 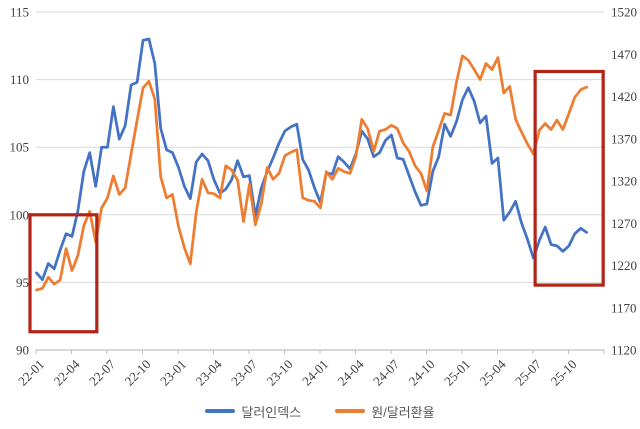 What do you see at coordinates (67, 372) in the screenshot?
I see `x-axis-tick-label: 22-04` at bounding box center [67, 372].